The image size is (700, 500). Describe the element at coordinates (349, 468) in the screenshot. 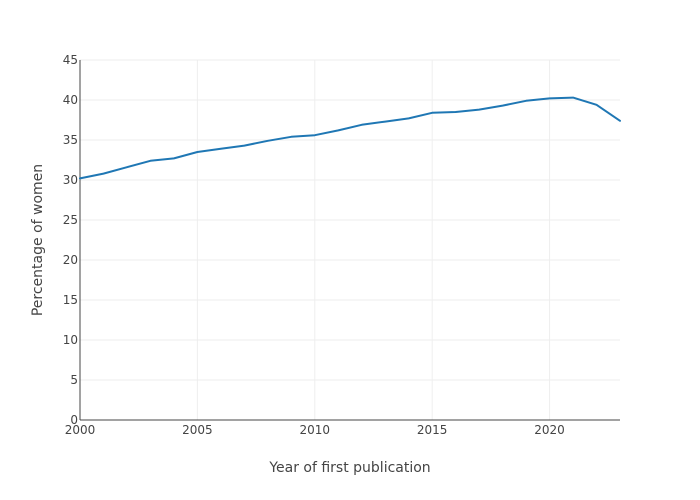

I see `x-axis-title: Year of first publication` at that location.